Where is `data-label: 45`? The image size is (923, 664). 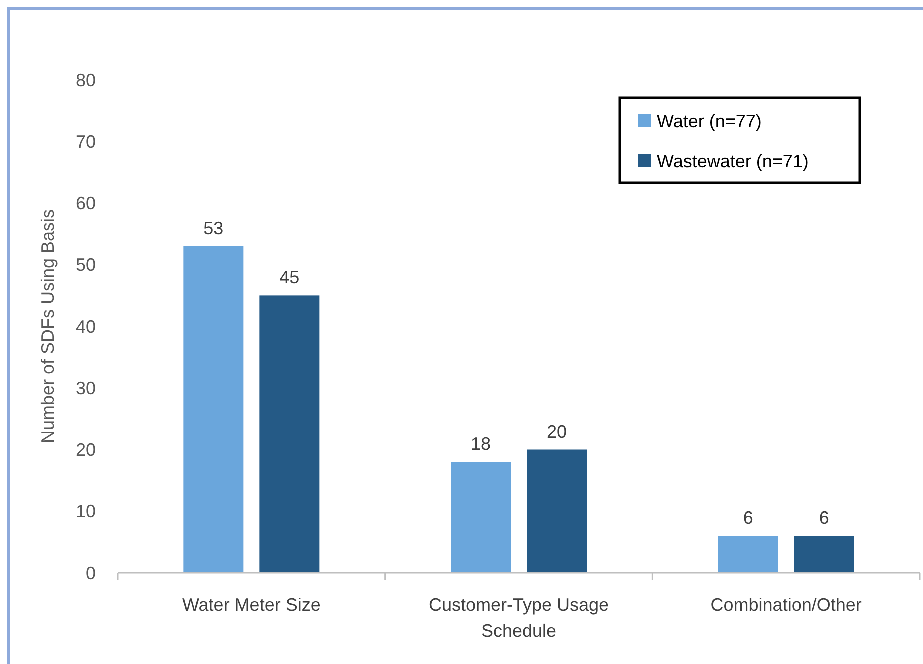 data-label: 45 is located at coordinates (290, 278).